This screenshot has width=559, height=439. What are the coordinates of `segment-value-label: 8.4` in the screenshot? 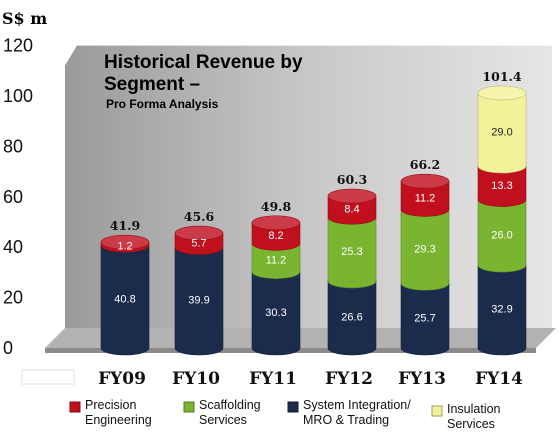 It's located at (351, 210).